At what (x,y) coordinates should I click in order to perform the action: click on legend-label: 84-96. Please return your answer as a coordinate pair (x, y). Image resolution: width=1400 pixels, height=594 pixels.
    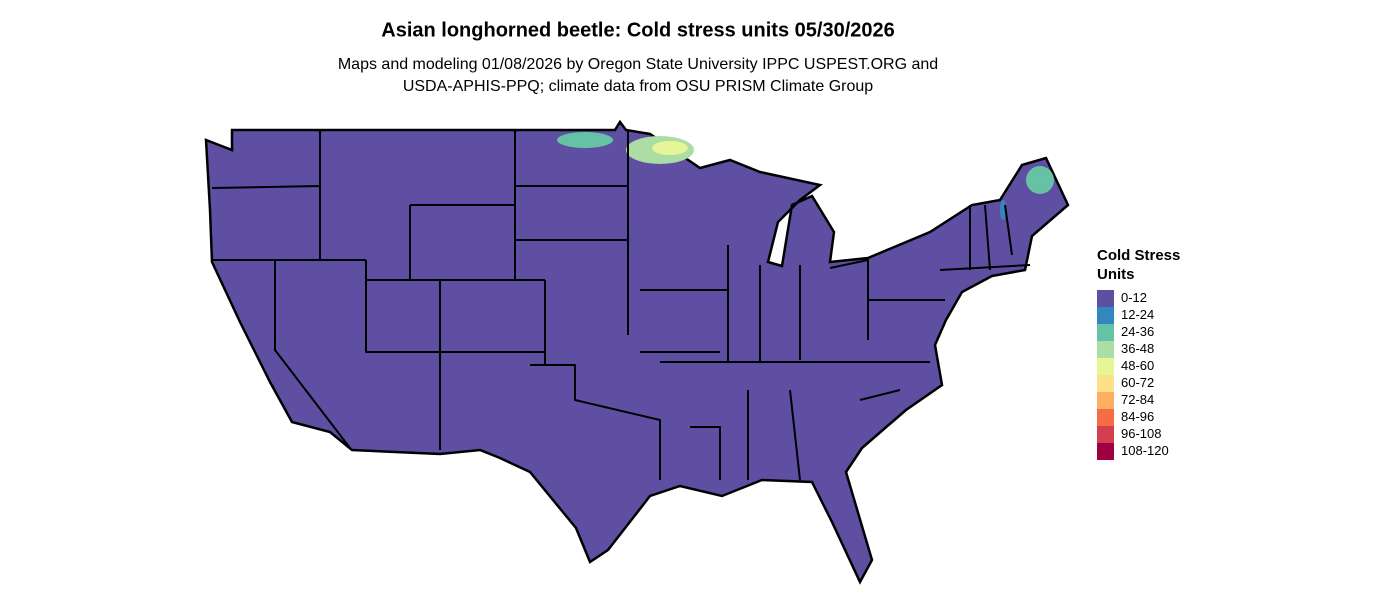
    Looking at the image, I should click on (1137, 416).